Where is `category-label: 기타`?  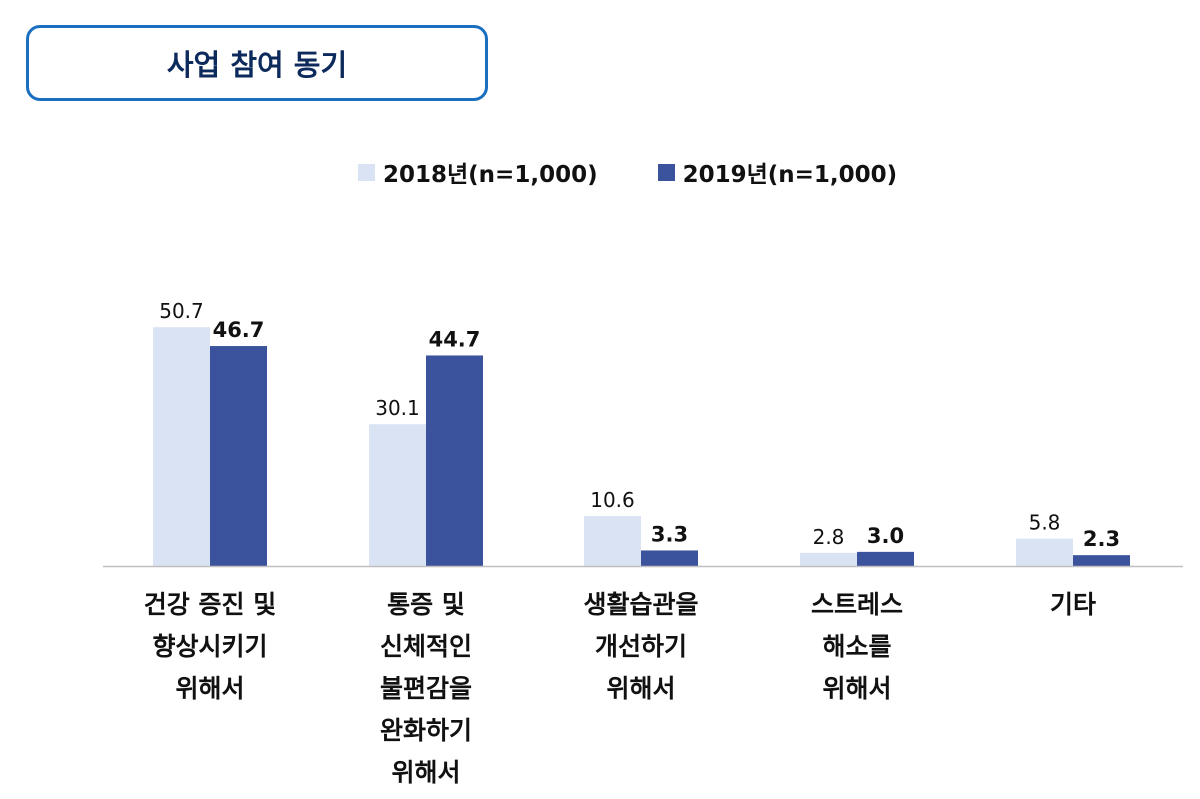 category-label: 기타 is located at coordinates (1073, 605).